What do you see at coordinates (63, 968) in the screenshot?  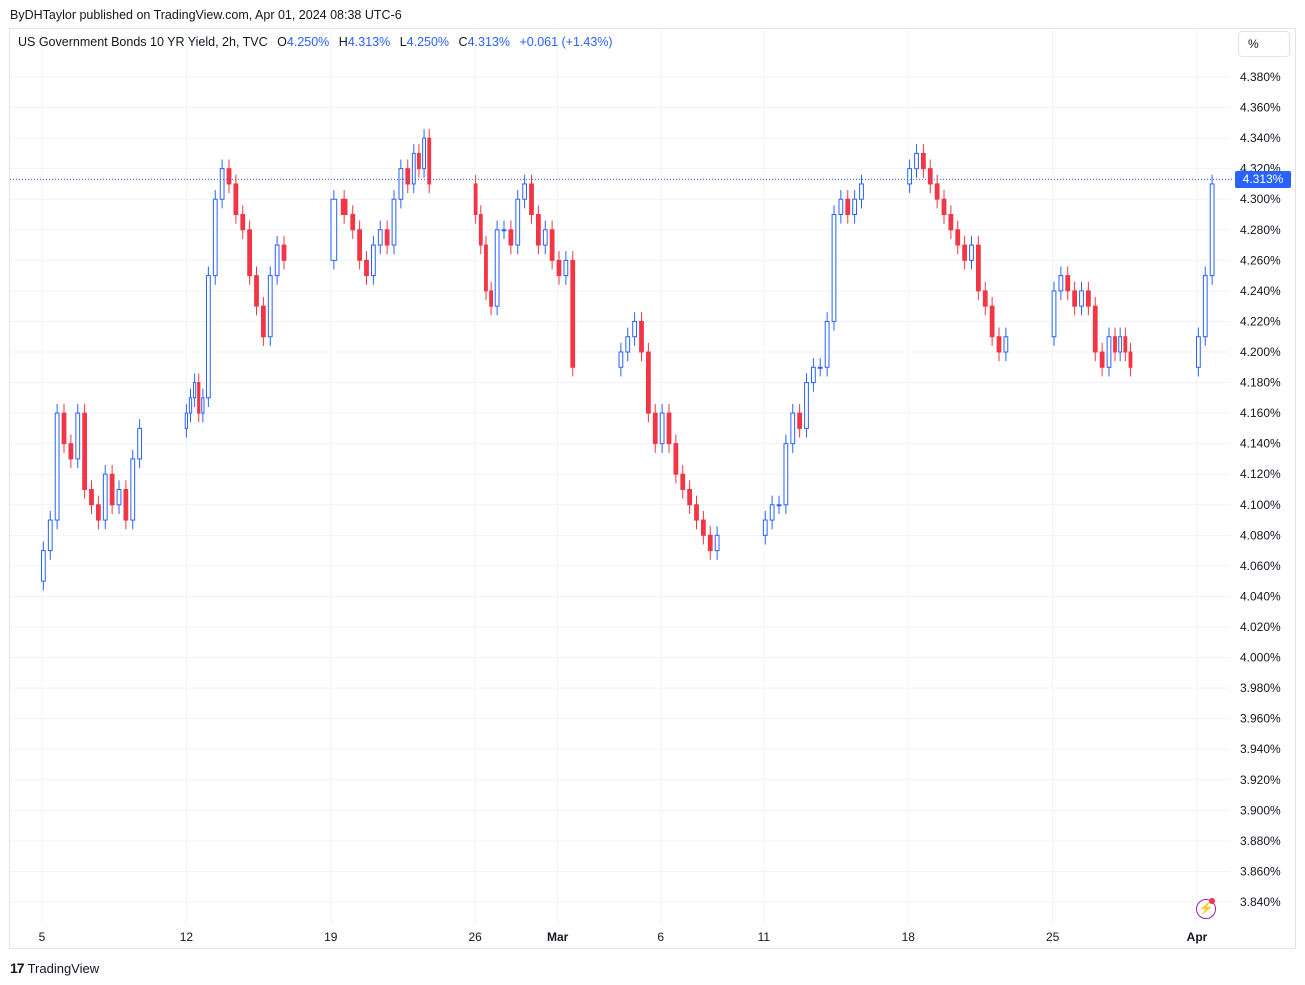 I see `brand-name: TradingView` at bounding box center [63, 968].